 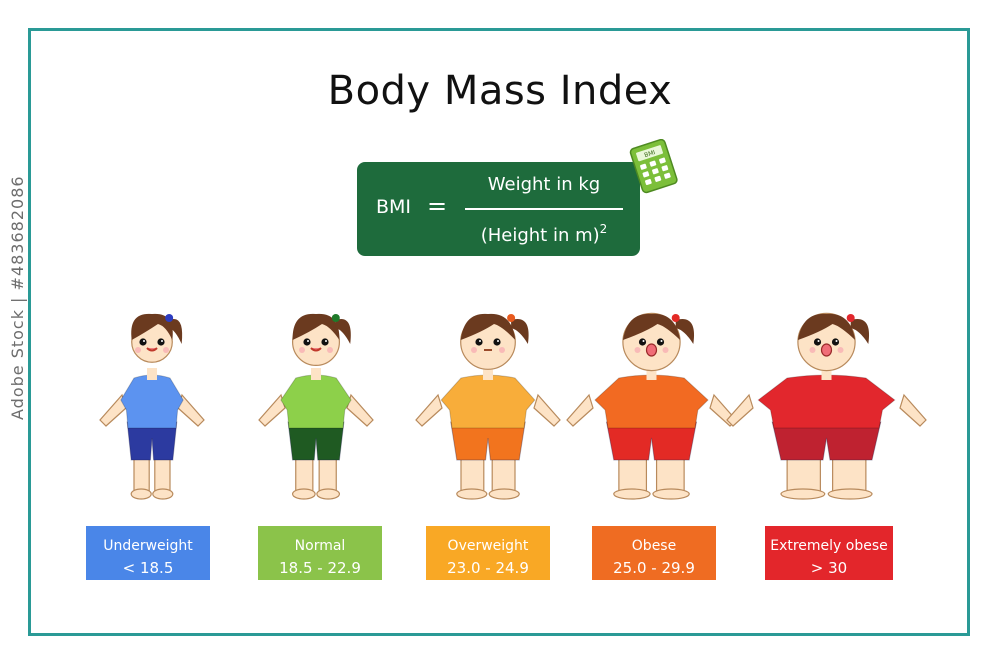 I want to click on formula-exponent: 2, so click(x=603, y=229).